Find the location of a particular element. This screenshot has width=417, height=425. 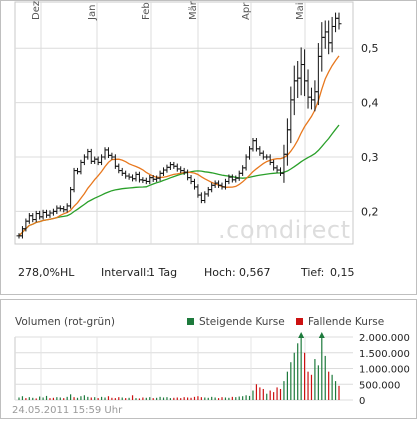

high-value: 0,567 is located at coordinates (255, 272).